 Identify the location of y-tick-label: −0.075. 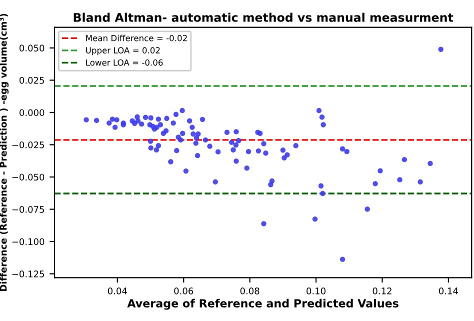
(28, 209).